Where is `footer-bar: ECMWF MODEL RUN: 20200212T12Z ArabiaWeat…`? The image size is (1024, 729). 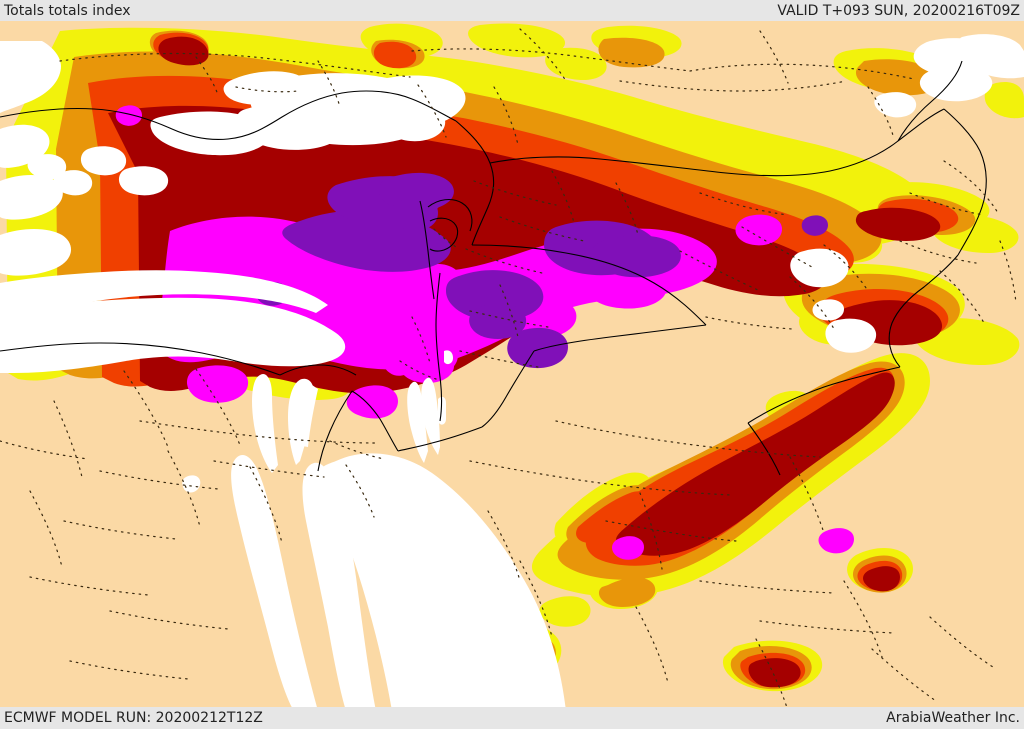
footer-bar: ECMWF MODEL RUN: 20200212T12Z ArabiaWeat… is located at coordinates (512, 718).